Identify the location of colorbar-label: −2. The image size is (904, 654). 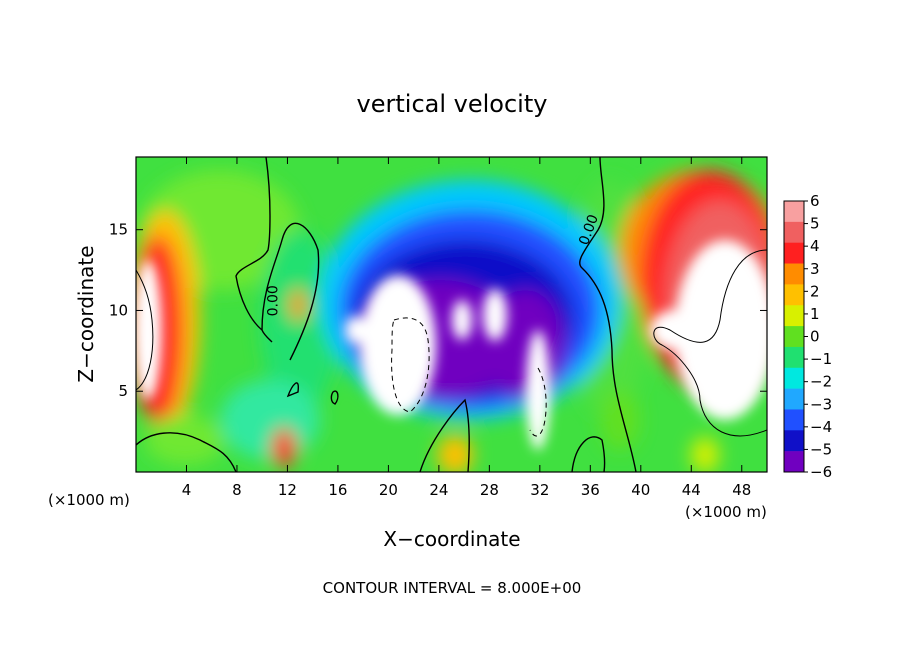
(821, 382).